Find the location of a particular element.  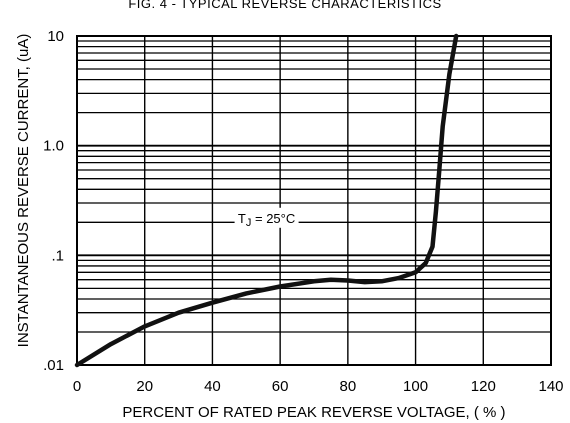

annotation-background is located at coordinates (266, 217).